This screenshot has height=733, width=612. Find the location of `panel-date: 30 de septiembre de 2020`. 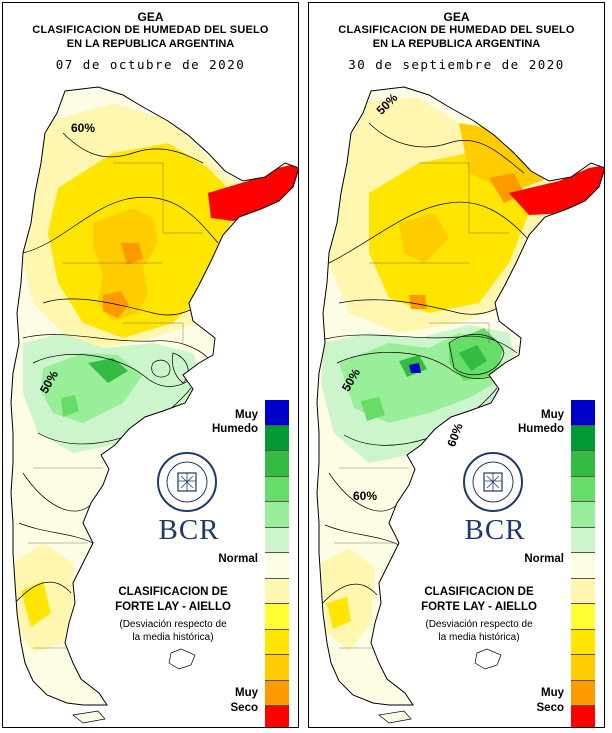

panel-date: 30 de septiembre de 2020 is located at coordinates (456, 64).